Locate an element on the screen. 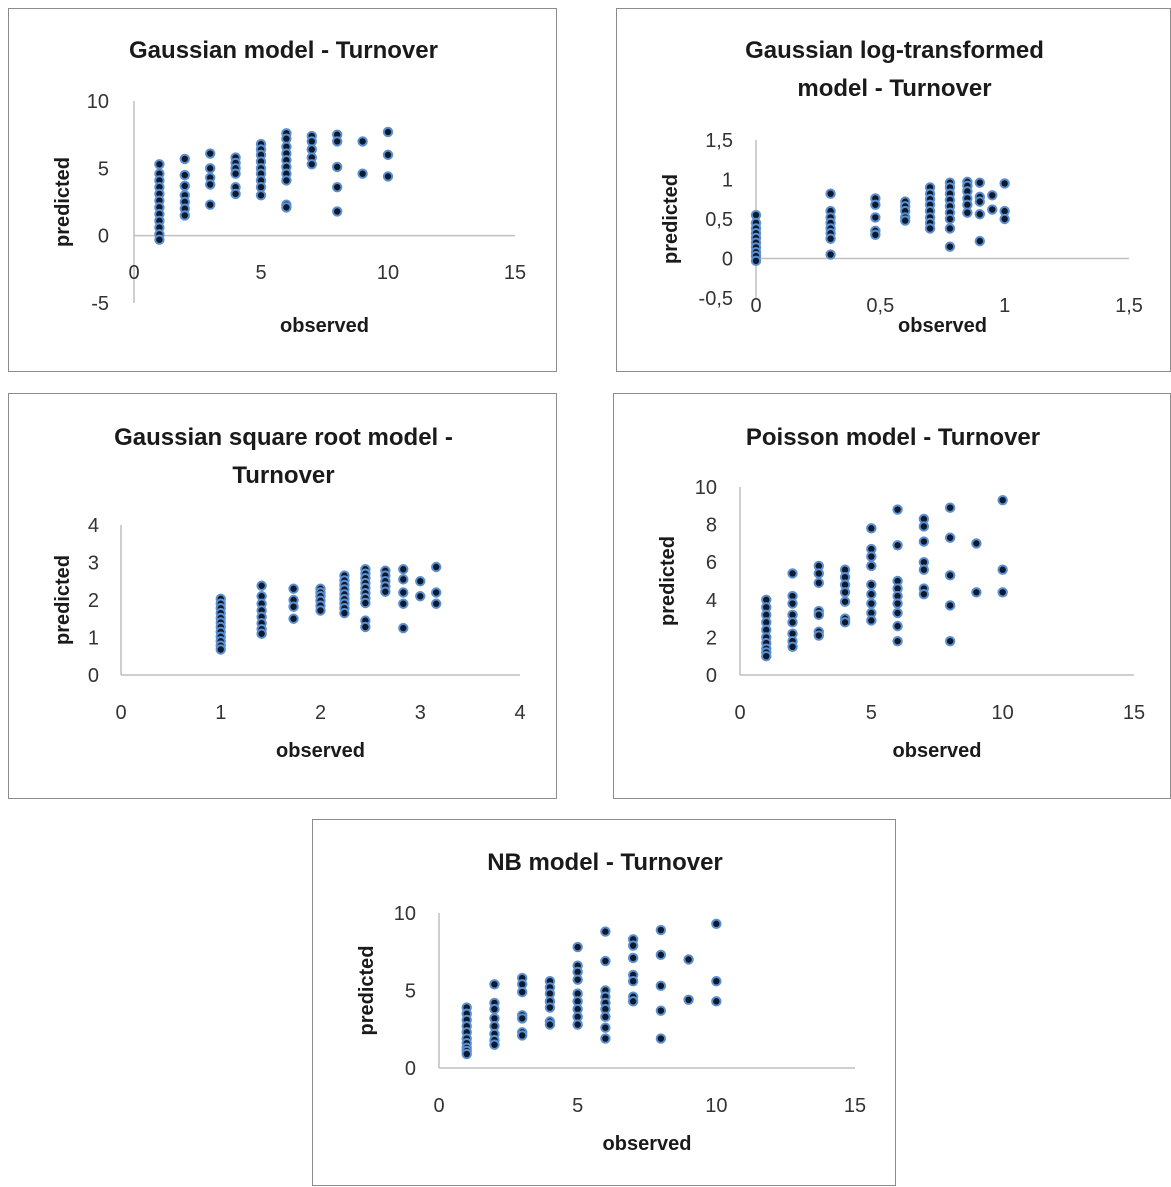  y-tick-label: 3 is located at coordinates (93, 564).